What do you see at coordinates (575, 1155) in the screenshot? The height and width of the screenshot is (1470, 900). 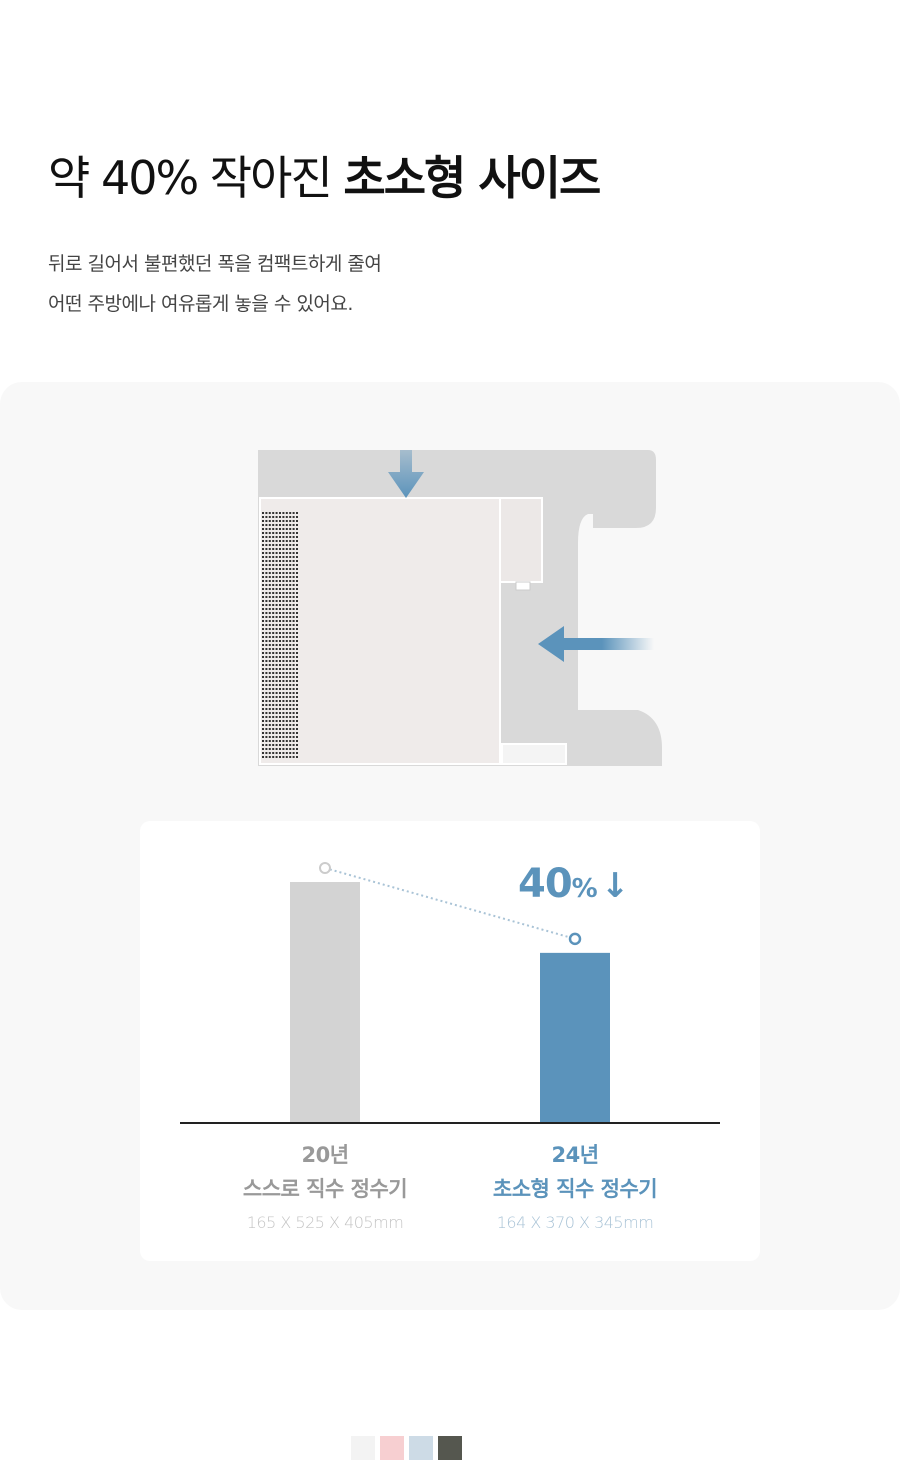 I see `new-year: 24년` at bounding box center [575, 1155].